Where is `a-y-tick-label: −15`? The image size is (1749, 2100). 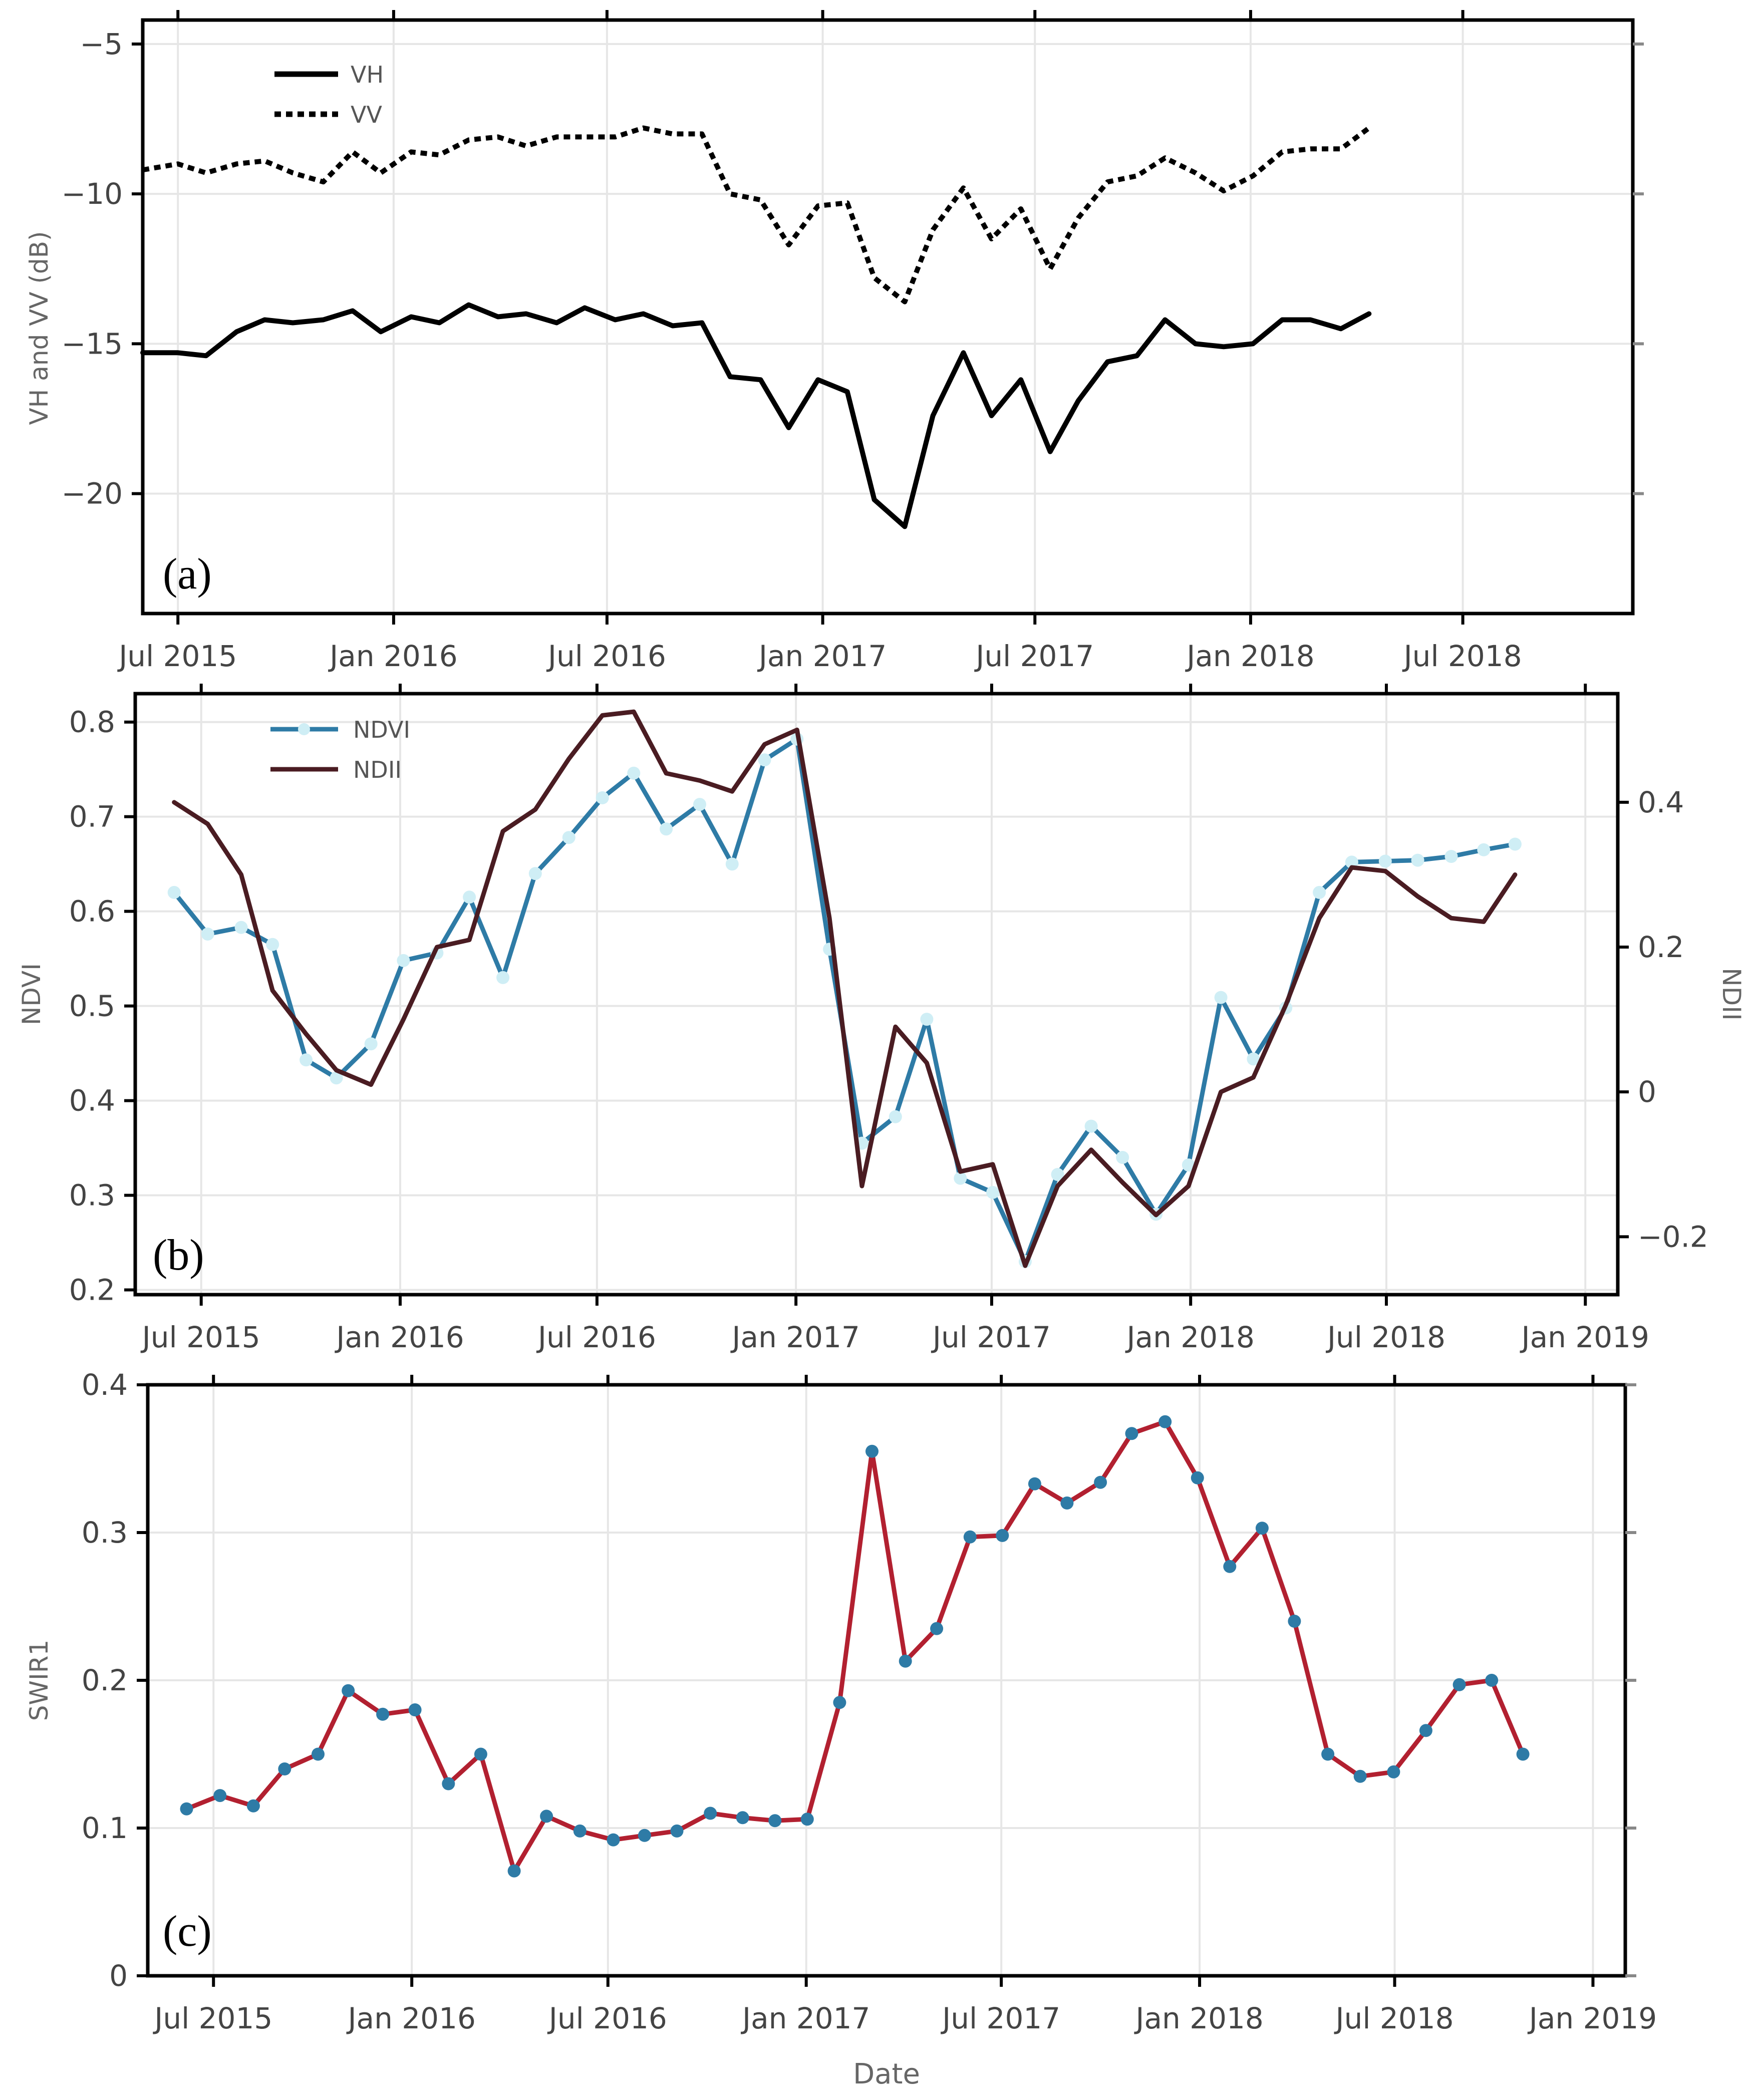
a-y-tick-label: −15 is located at coordinates (92, 344).